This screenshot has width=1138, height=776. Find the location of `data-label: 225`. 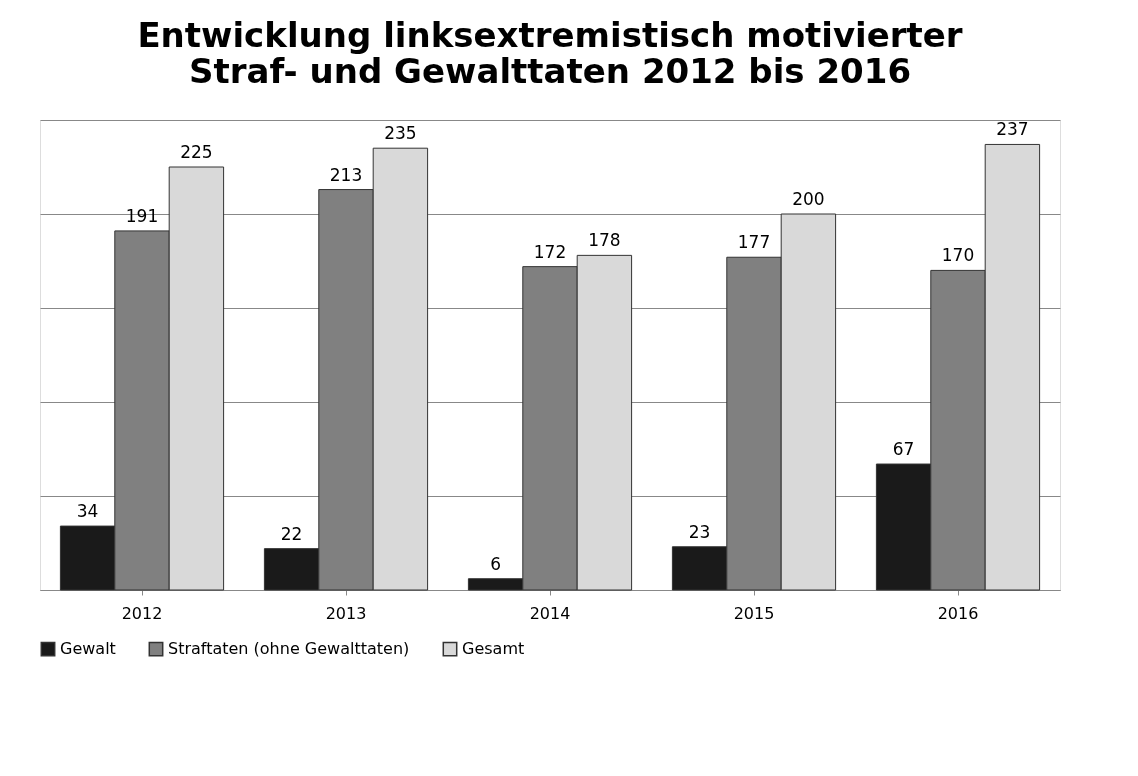

data-label: 225 is located at coordinates (196, 152).